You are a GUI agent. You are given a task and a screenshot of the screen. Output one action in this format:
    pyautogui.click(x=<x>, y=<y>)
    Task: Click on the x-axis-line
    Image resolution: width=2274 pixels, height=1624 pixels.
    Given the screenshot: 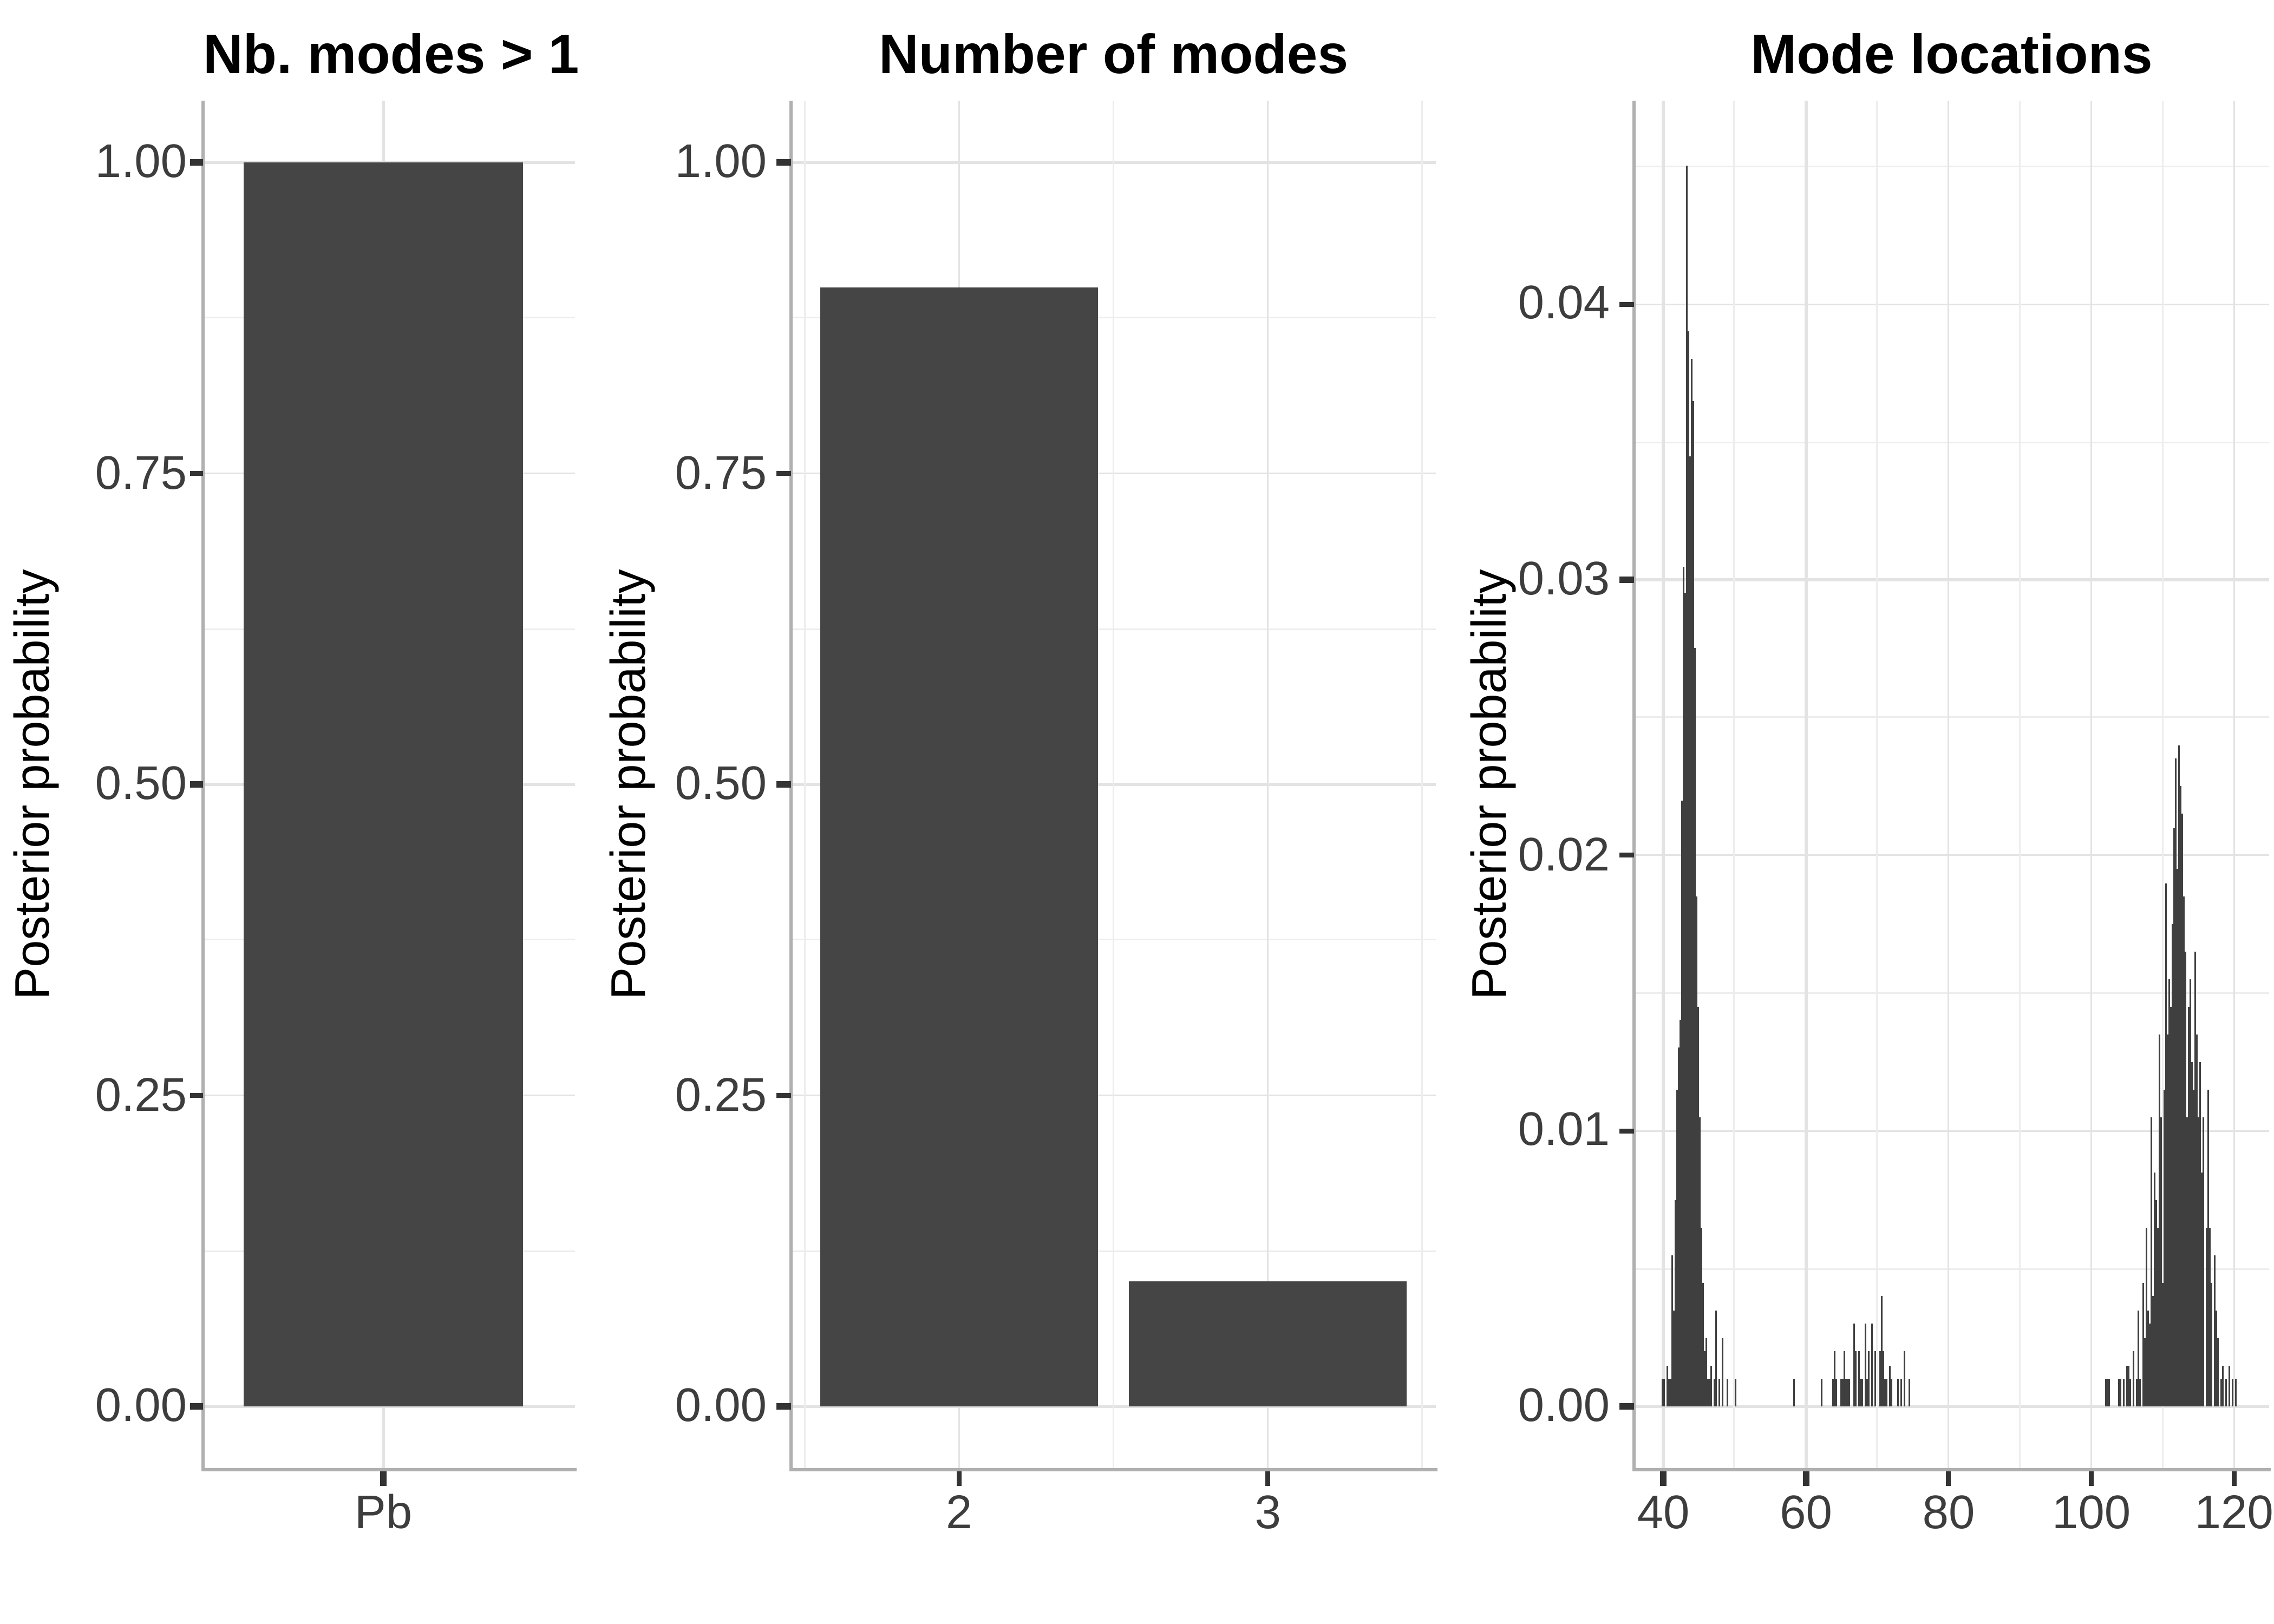 What is the action you would take?
    pyautogui.click(x=1952, y=1470)
    